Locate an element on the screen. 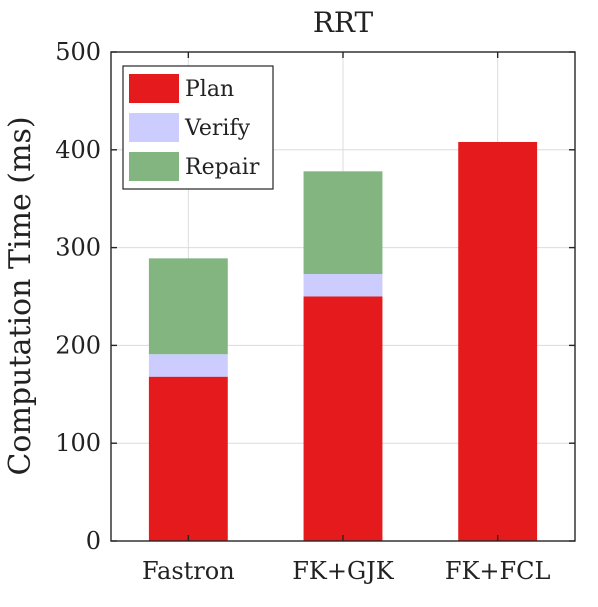  chart-title: RRT is located at coordinates (343, 22).